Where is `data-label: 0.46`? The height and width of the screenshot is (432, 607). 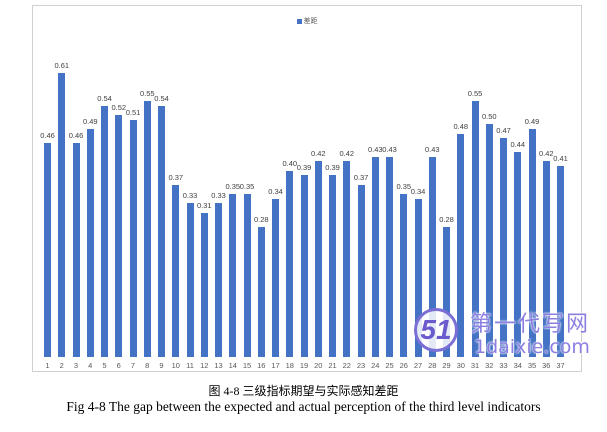
data-label: 0.46 is located at coordinates (76, 135).